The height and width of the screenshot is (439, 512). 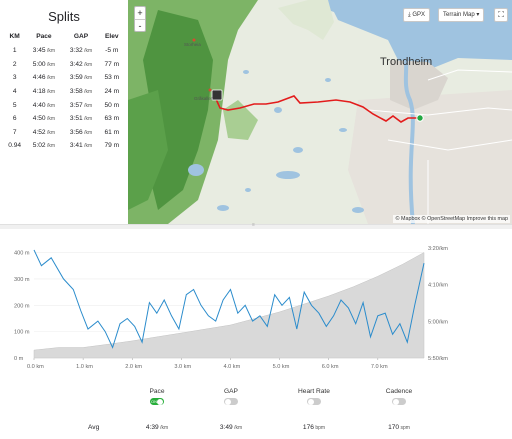 I want to click on route-start-marker, so click(x=420, y=118).